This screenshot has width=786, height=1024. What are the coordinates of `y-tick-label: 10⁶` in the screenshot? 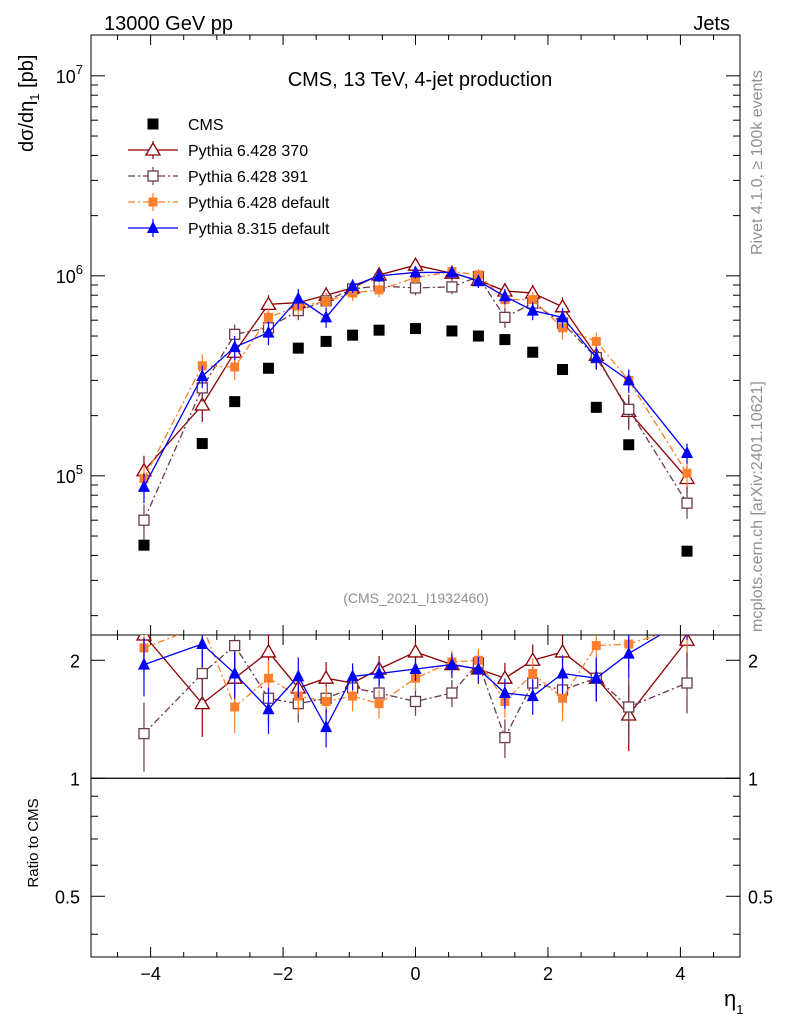 It's located at (69, 274).